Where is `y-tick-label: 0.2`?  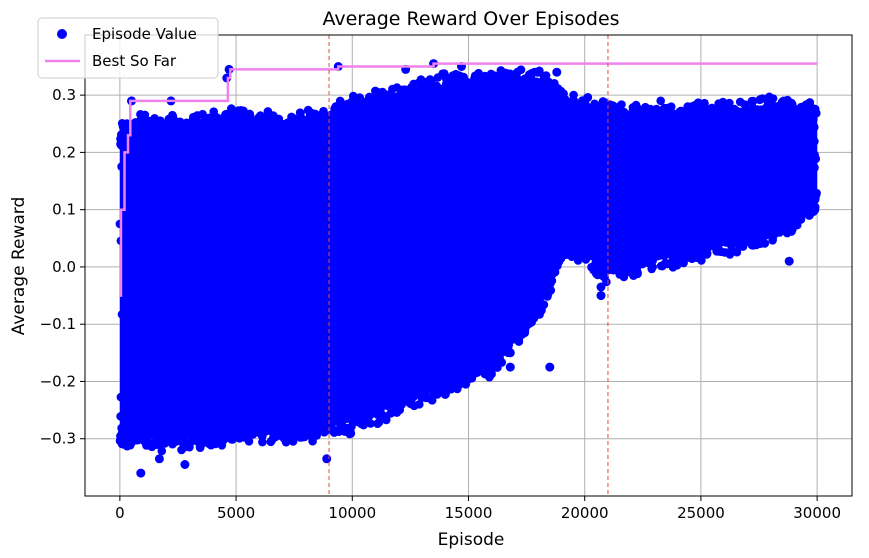 y-tick-label: 0.2 is located at coordinates (64, 152).